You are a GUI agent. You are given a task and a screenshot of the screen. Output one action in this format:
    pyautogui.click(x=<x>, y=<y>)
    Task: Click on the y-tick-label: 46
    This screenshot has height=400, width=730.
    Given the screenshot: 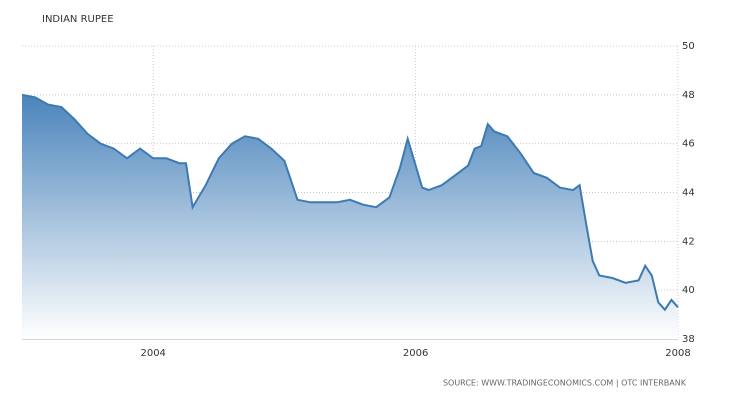 What is the action you would take?
    pyautogui.click(x=688, y=144)
    